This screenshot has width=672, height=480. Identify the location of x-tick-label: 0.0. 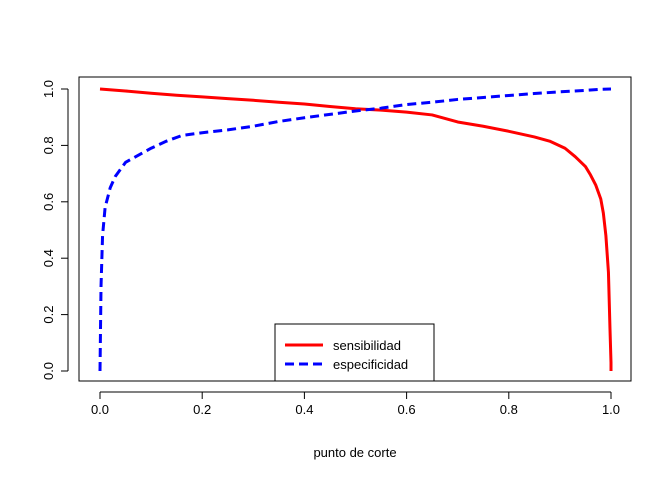
(100, 409).